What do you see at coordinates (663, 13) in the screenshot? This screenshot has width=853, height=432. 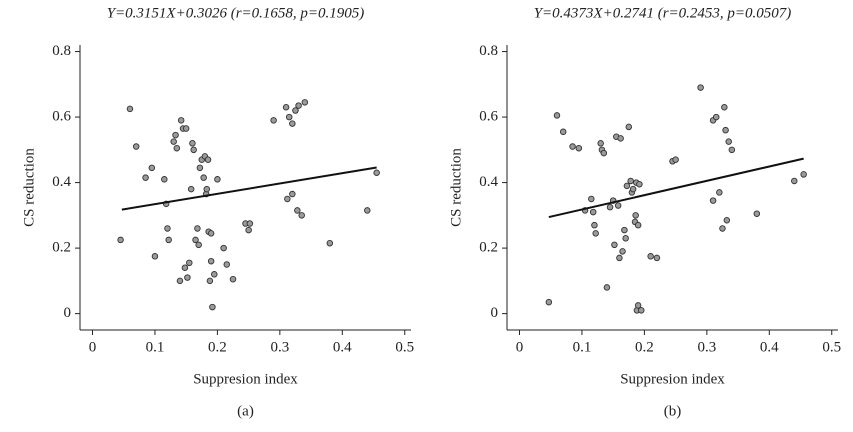 I see `chart-title: Y=0.4373X+0.2741 (r=0.2453, p=0.0507)` at bounding box center [663, 13].